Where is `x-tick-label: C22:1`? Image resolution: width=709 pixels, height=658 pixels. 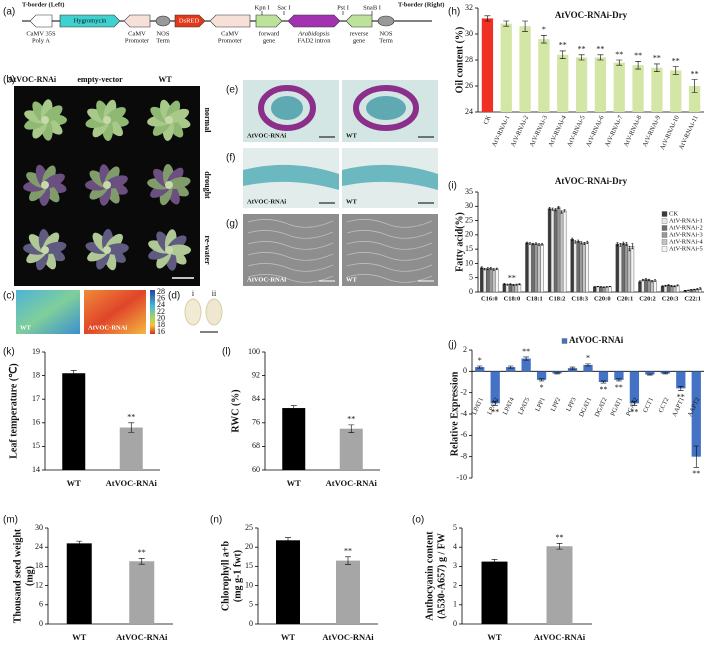 x-tick-label: C22:1 is located at coordinates (692, 298).